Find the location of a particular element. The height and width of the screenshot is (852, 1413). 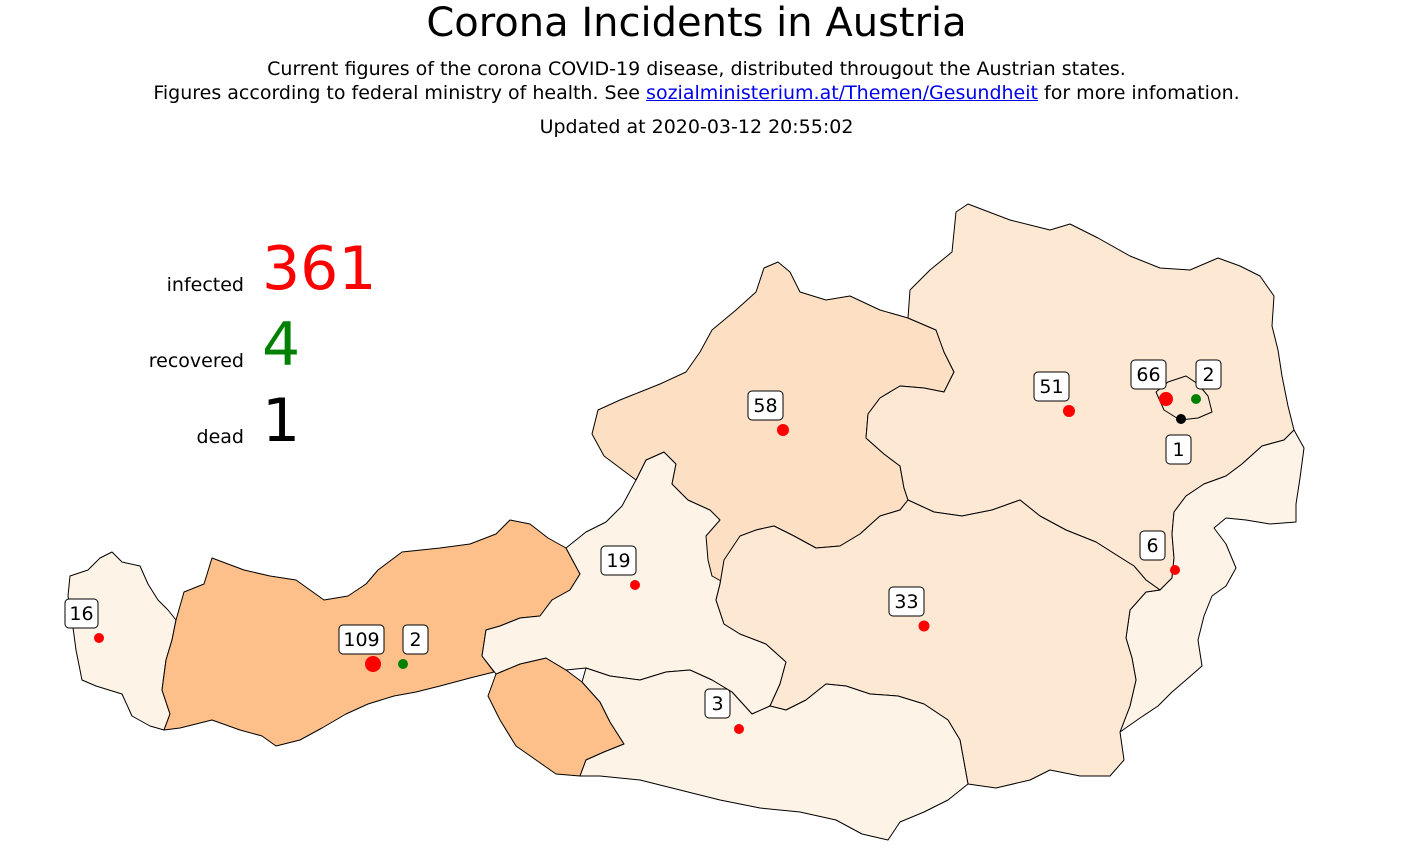

callout-box-tirol-recovered is located at coordinates (415, 639).